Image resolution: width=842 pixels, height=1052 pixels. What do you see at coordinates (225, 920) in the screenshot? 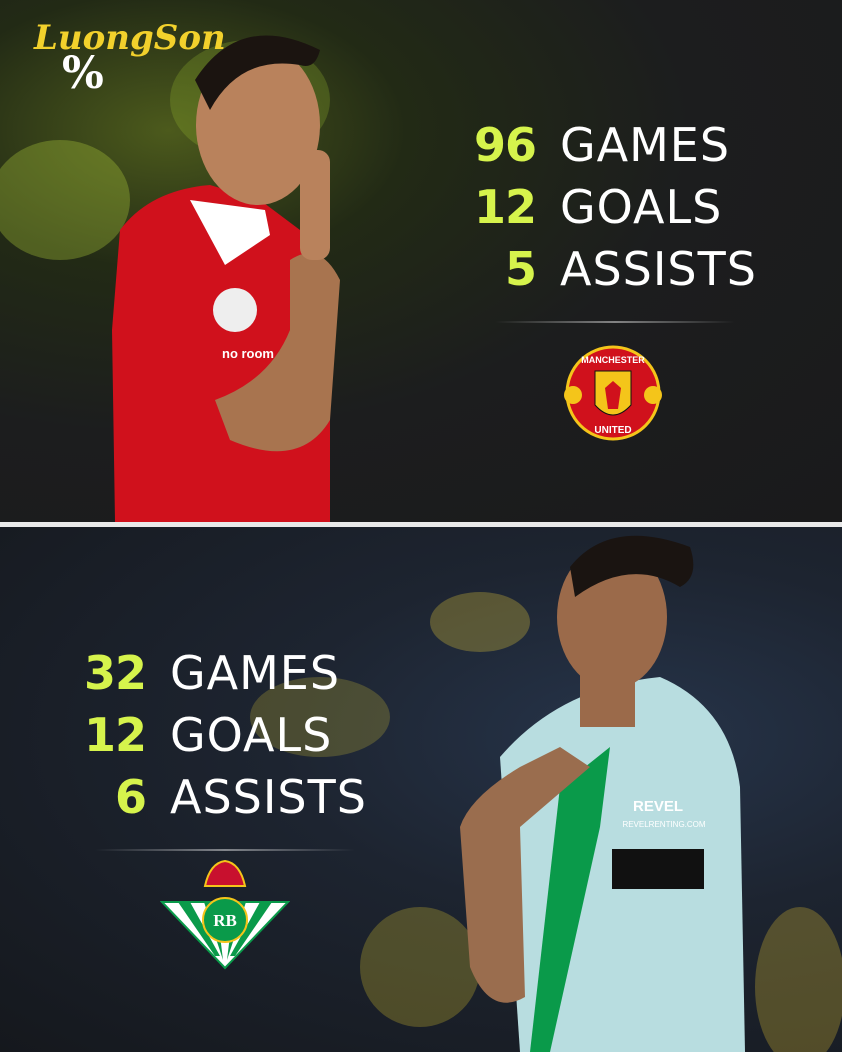
I see `crest-text: RB` at bounding box center [225, 920].